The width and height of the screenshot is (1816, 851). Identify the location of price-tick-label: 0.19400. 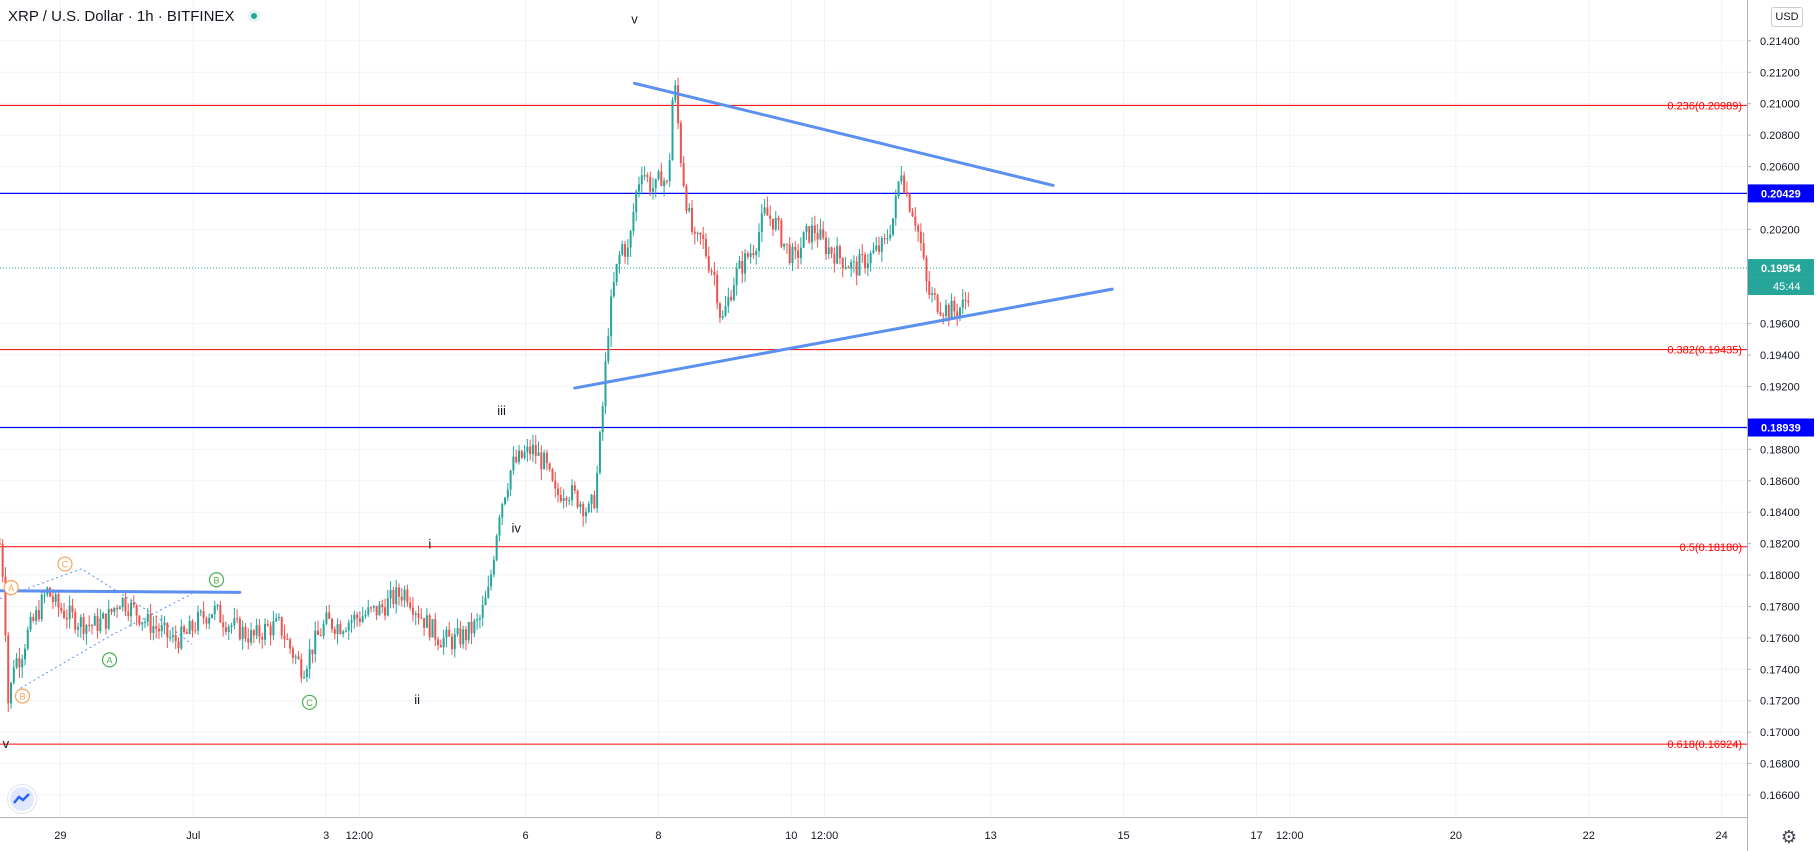
(1780, 356).